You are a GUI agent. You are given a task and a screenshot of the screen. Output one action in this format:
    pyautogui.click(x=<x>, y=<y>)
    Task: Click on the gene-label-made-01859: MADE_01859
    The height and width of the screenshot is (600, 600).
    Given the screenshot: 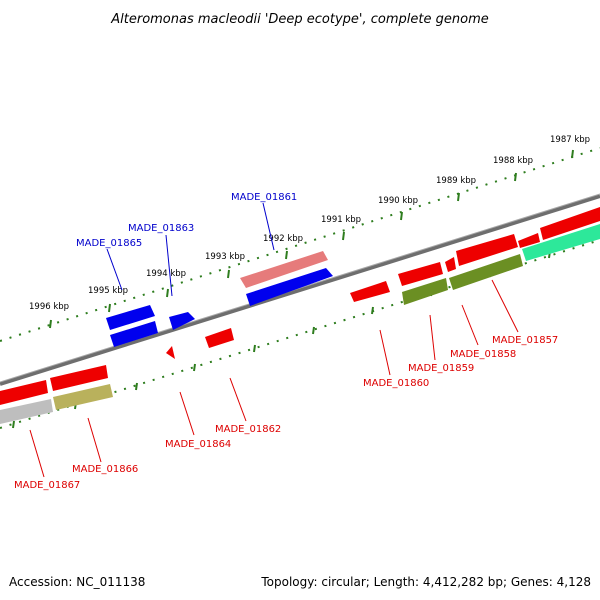 What is the action you would take?
    pyautogui.click(x=441, y=368)
    